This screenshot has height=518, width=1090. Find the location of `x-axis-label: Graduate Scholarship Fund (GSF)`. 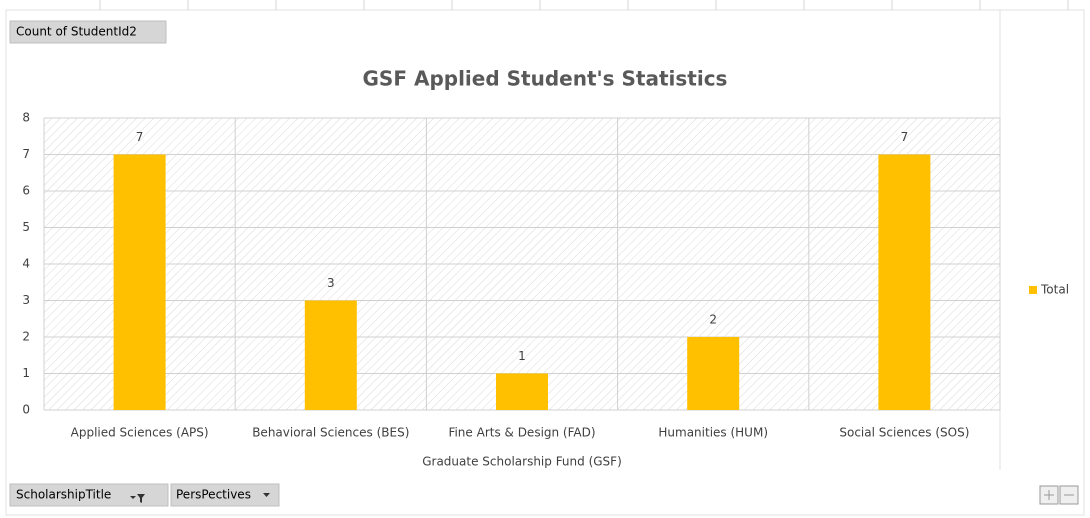

x-axis-label: Graduate Scholarship Fund (GSF) is located at coordinates (522, 462).